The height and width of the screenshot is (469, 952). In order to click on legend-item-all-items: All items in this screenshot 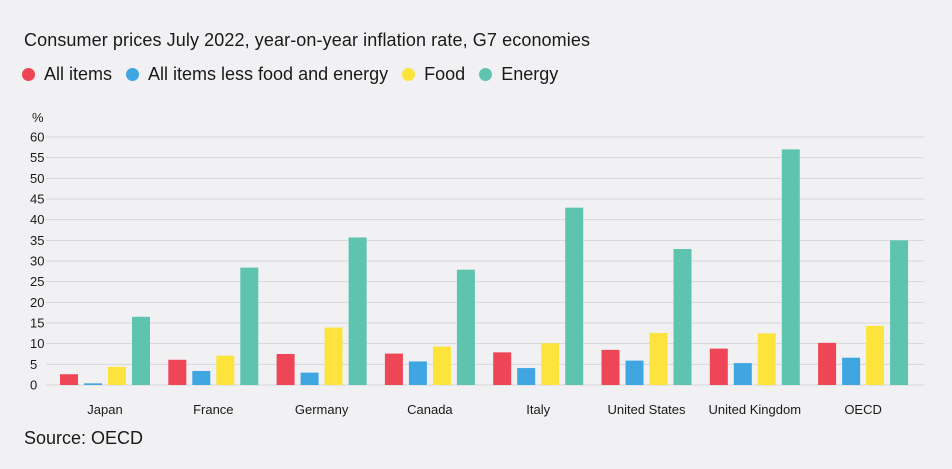, I will do `click(67, 74)`.